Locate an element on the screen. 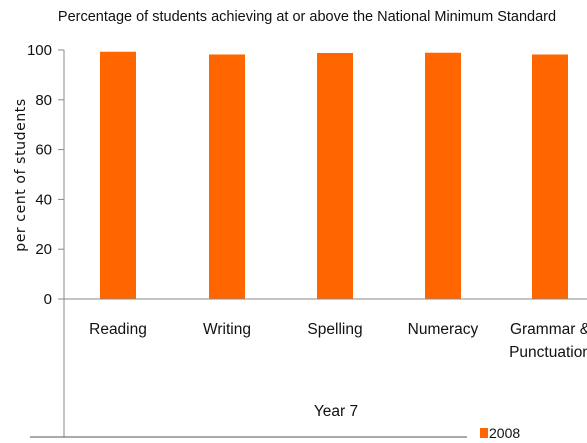 The height and width of the screenshot is (443, 587). x-tick-label: Reading is located at coordinates (118, 329).